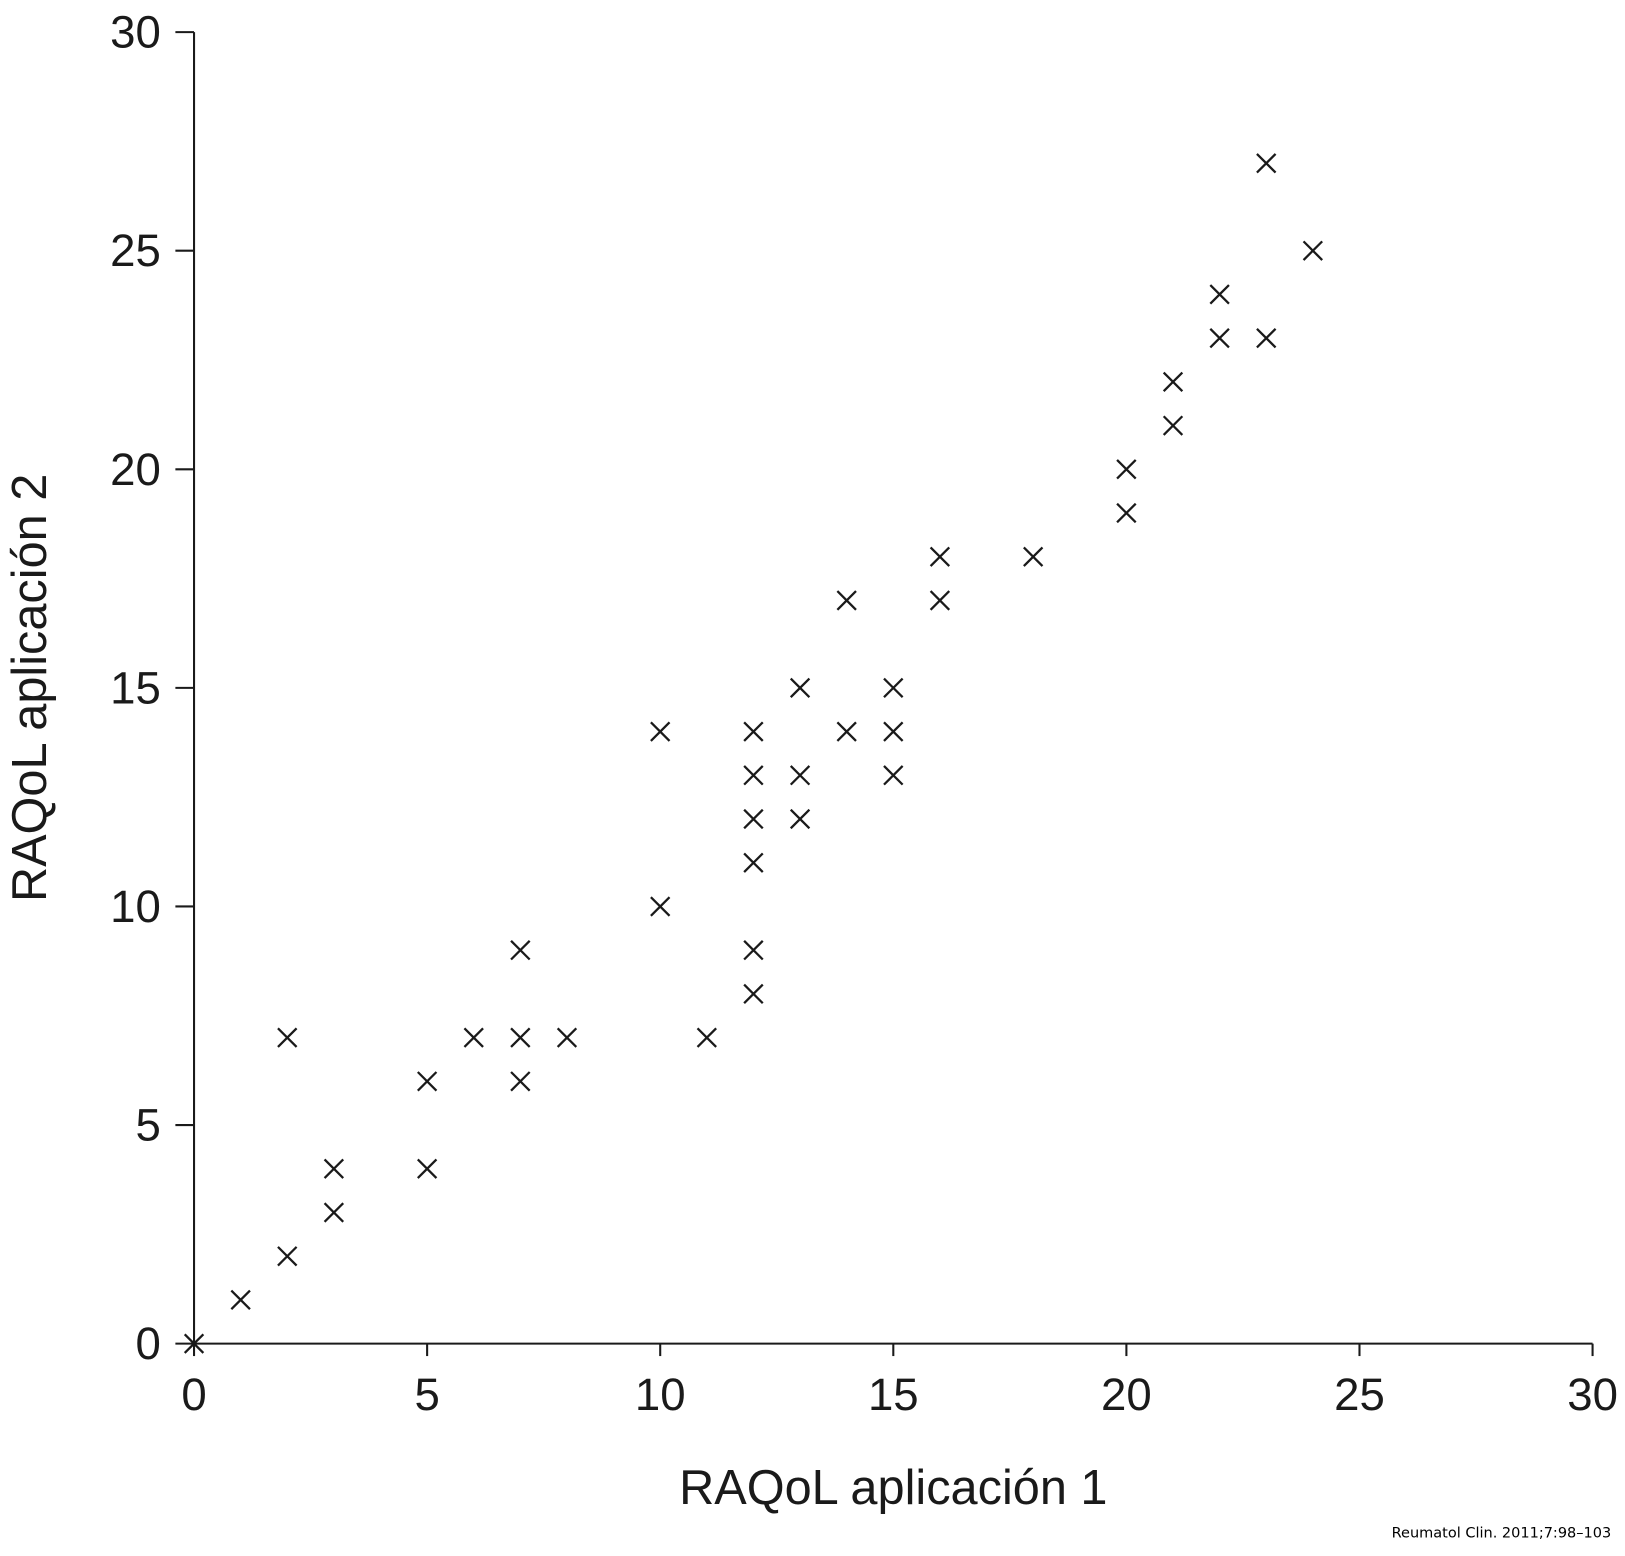  I want to click on x-tick-label: 25, so click(1359, 1394).